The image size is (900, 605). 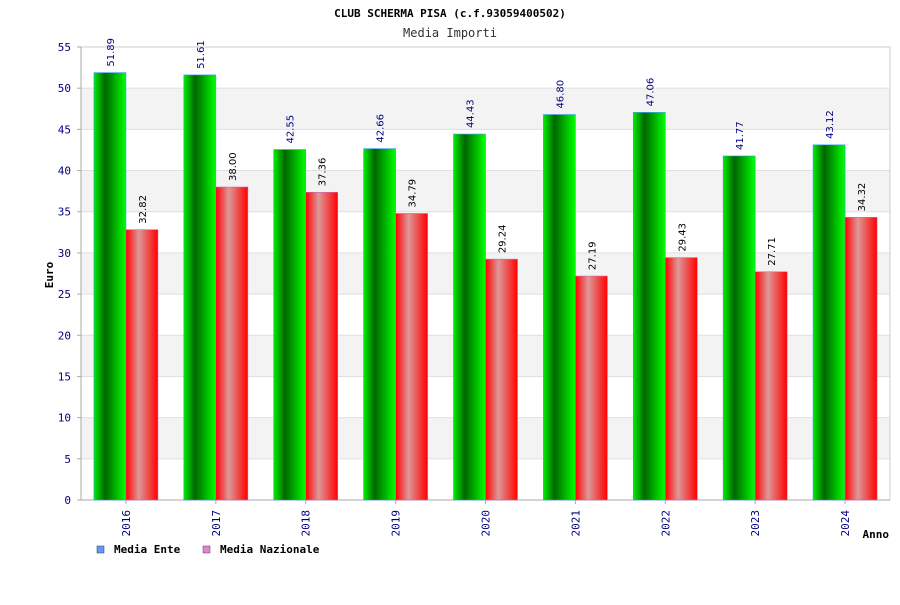 What do you see at coordinates (396, 523) in the screenshot?
I see `x-tick-label: 2019` at bounding box center [396, 523].